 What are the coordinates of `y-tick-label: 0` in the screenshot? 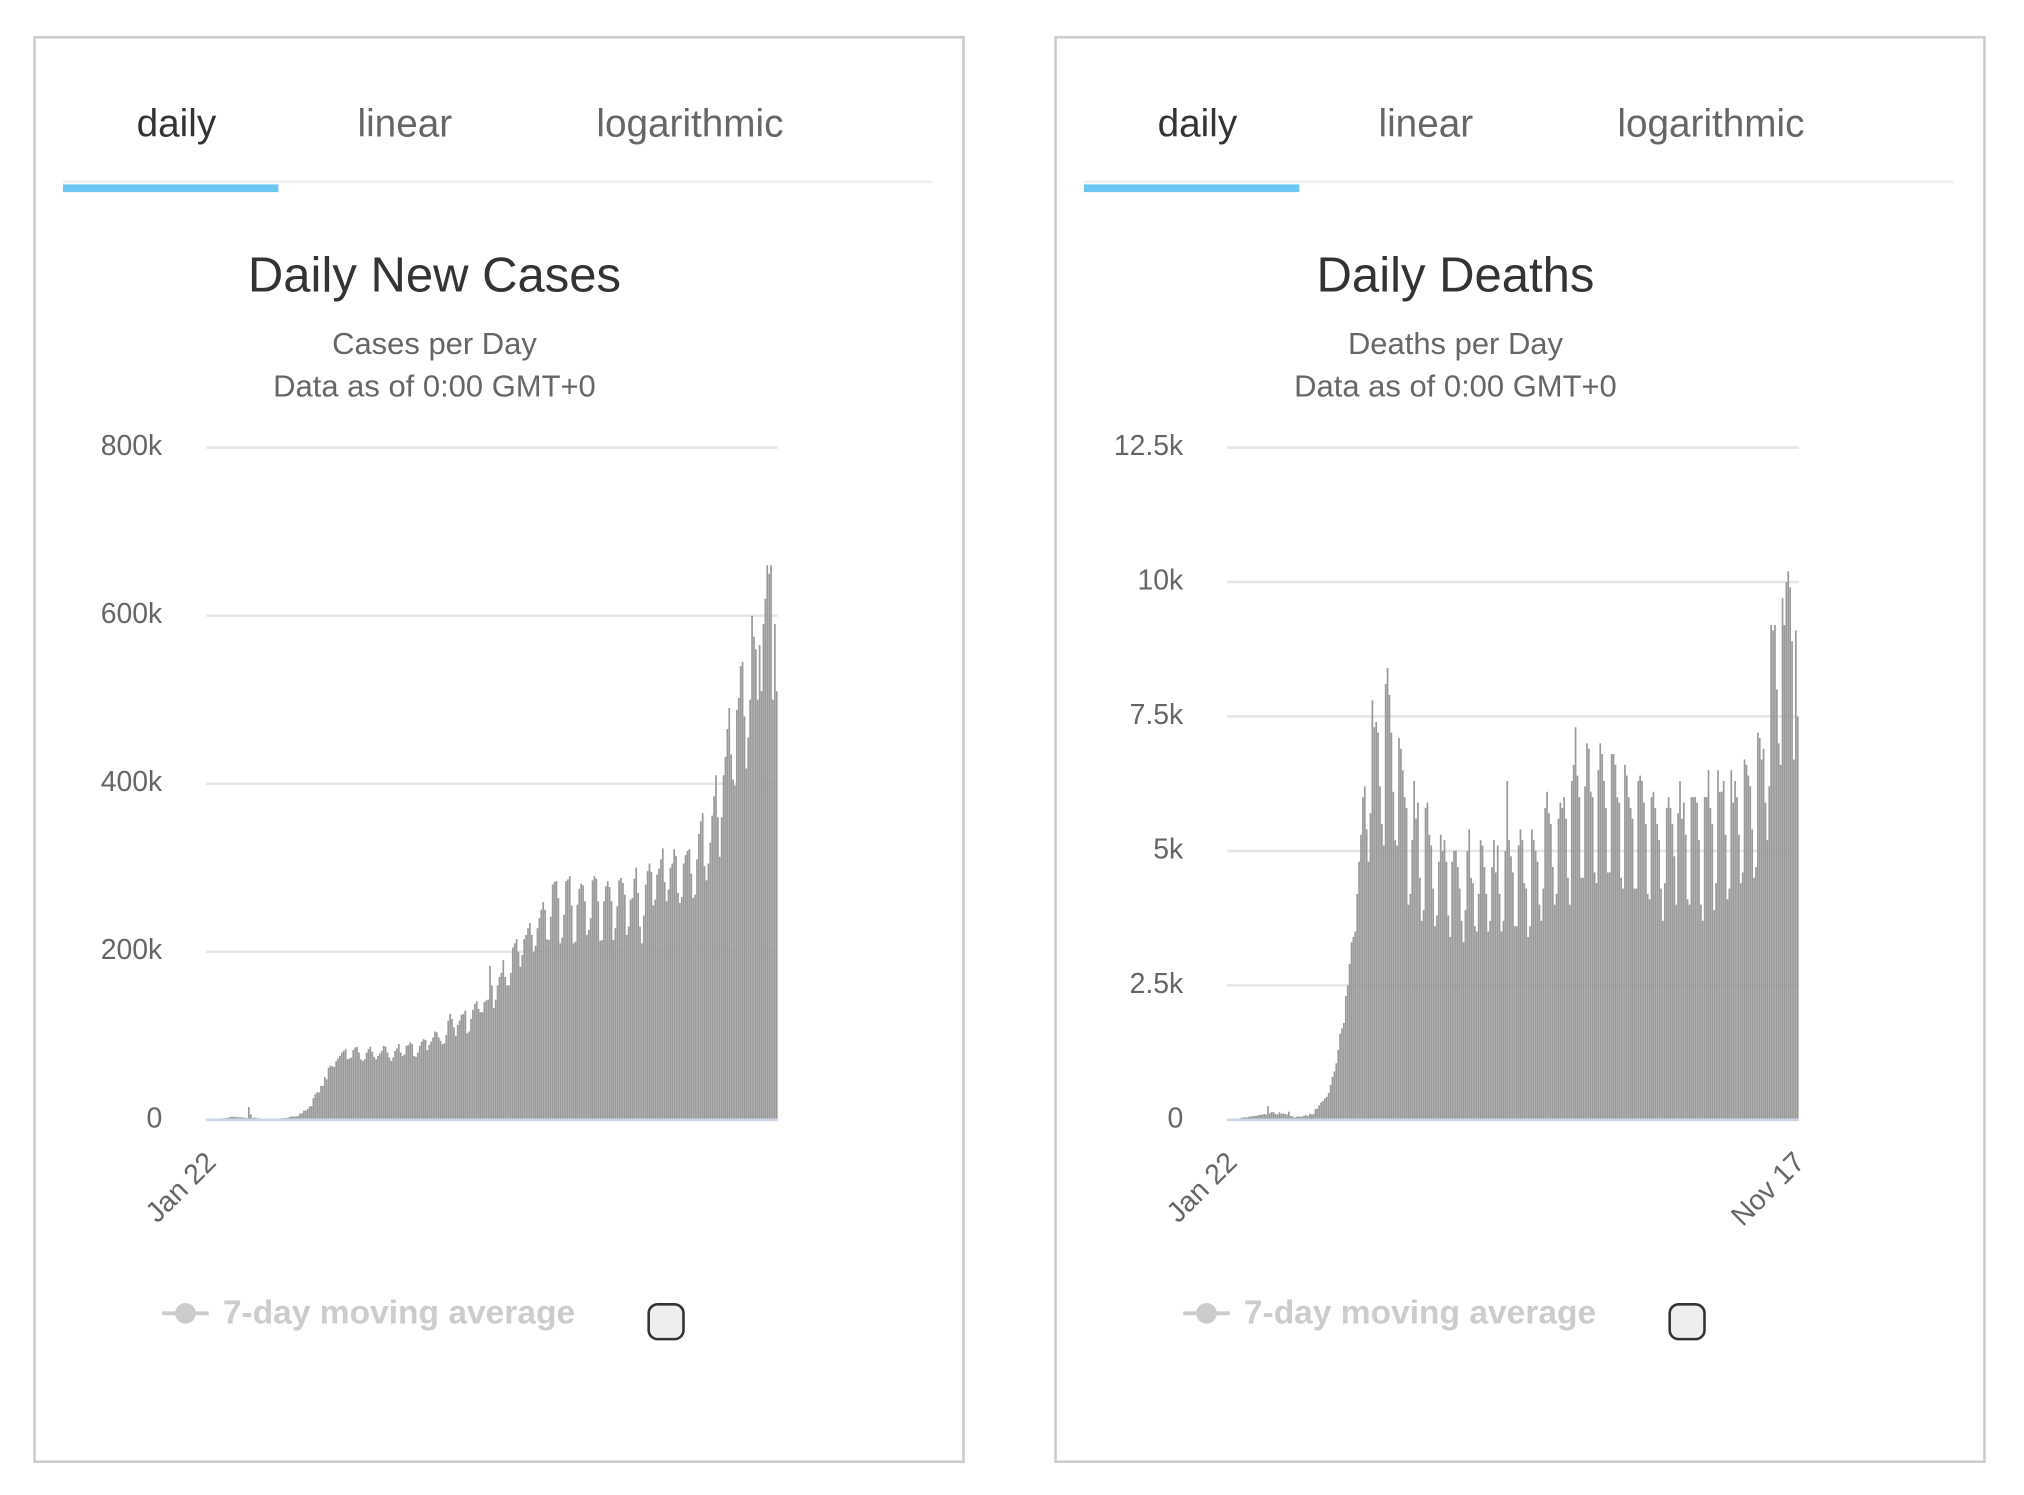 It's located at (154, 1118).